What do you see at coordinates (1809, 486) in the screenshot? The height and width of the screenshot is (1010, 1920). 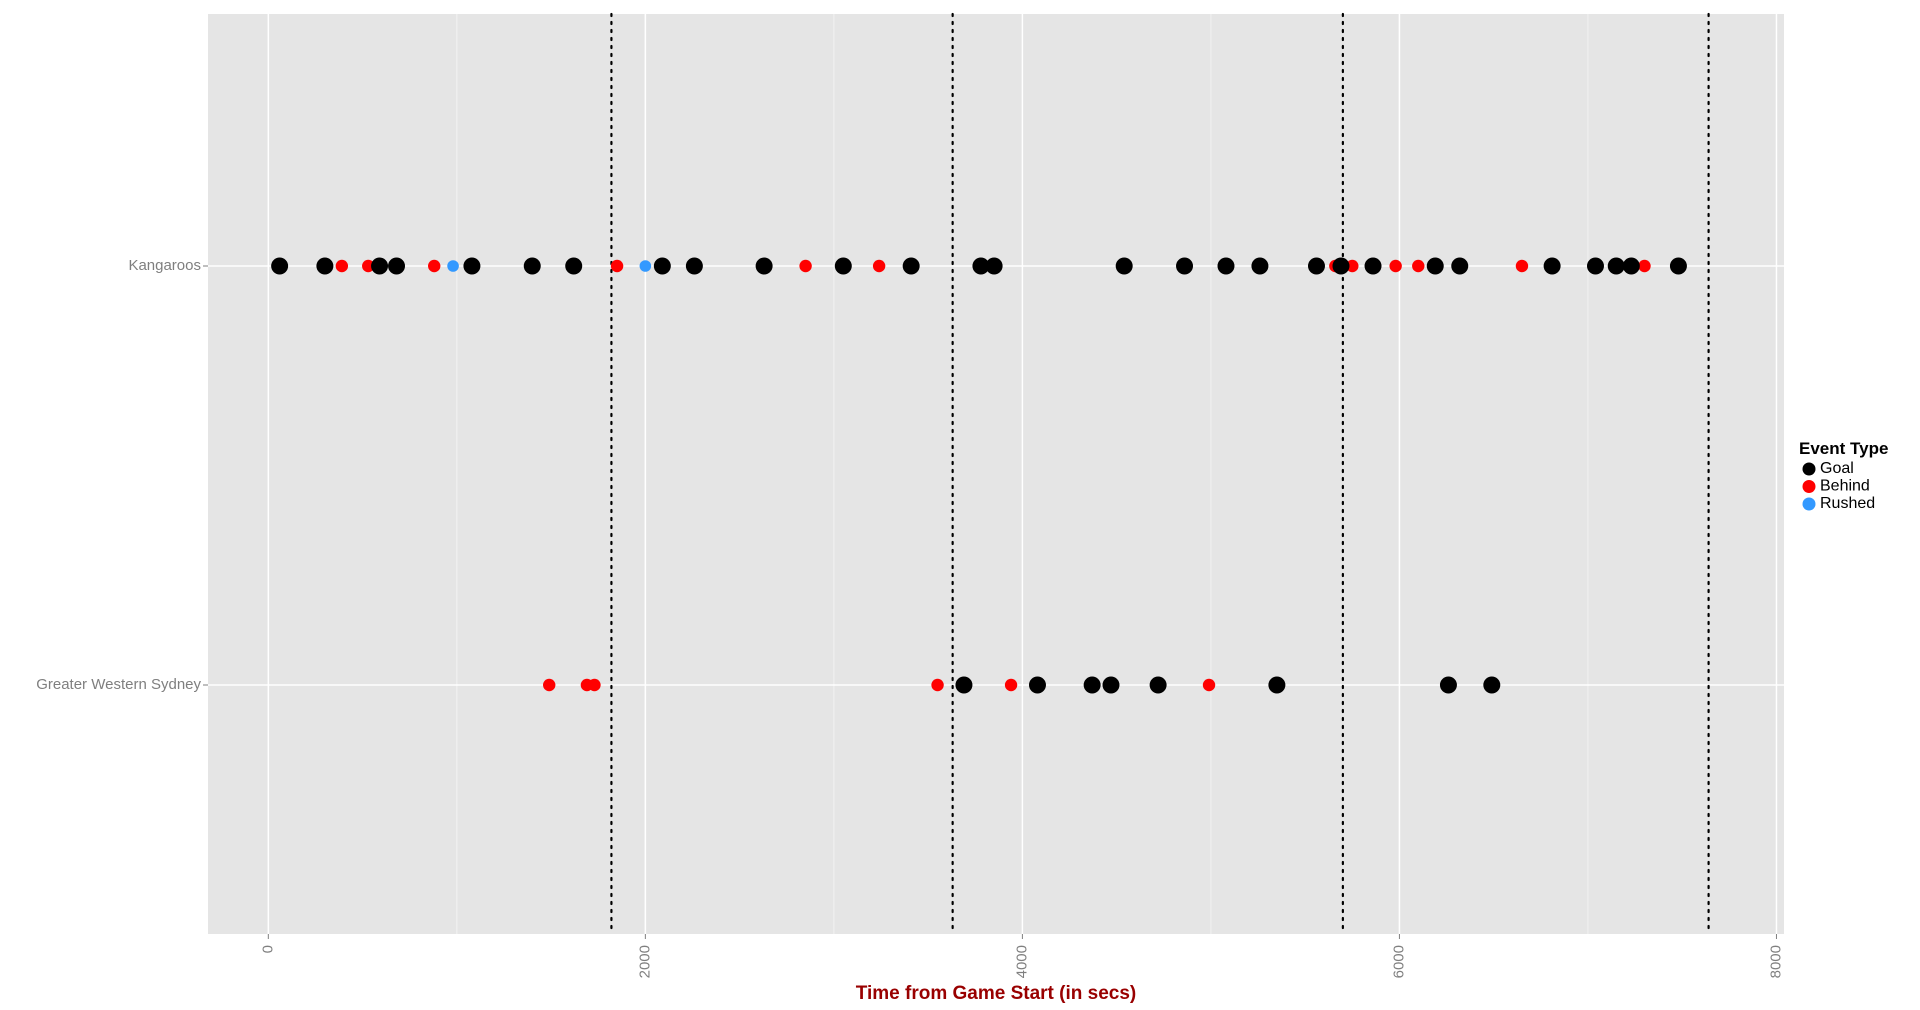 I see `legend-key-behind` at bounding box center [1809, 486].